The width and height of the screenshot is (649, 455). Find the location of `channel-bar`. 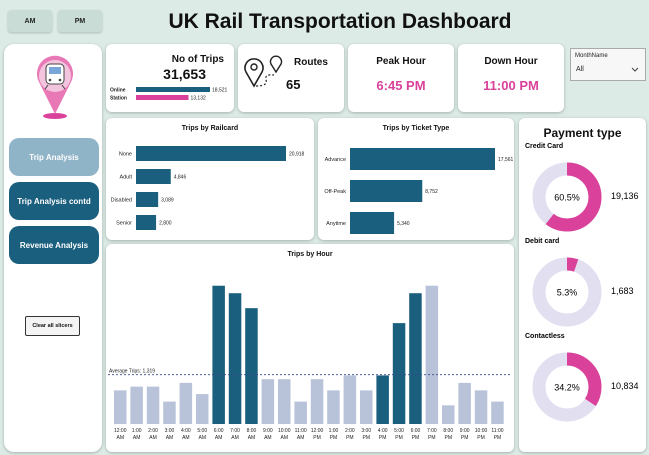

channel-bar is located at coordinates (173, 89).